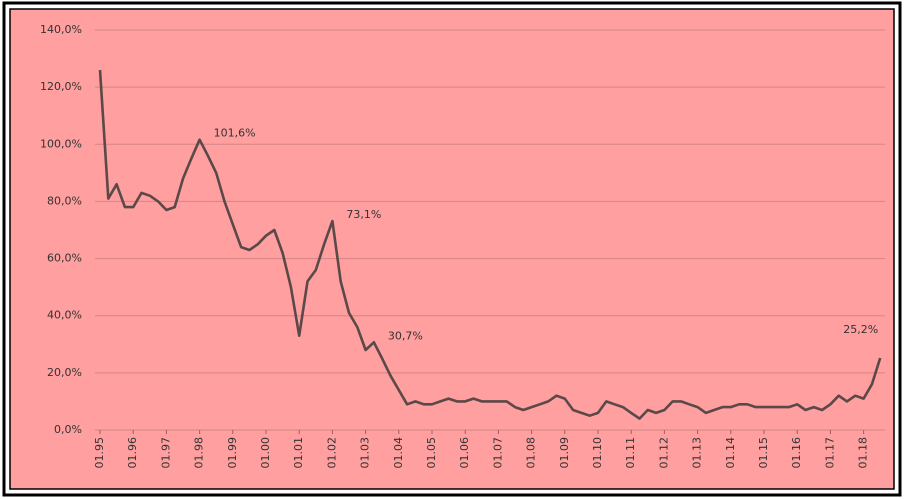 The width and height of the screenshot is (905, 500). Describe the element at coordinates (663, 453) in the screenshot. I see `x-tick-label: 01.12` at that location.